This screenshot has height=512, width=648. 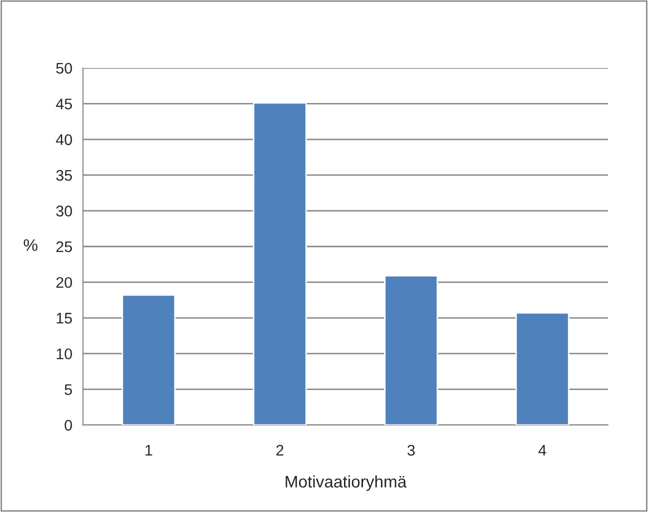 What do you see at coordinates (280, 450) in the screenshot?
I see `x-tick-label: 2` at bounding box center [280, 450].